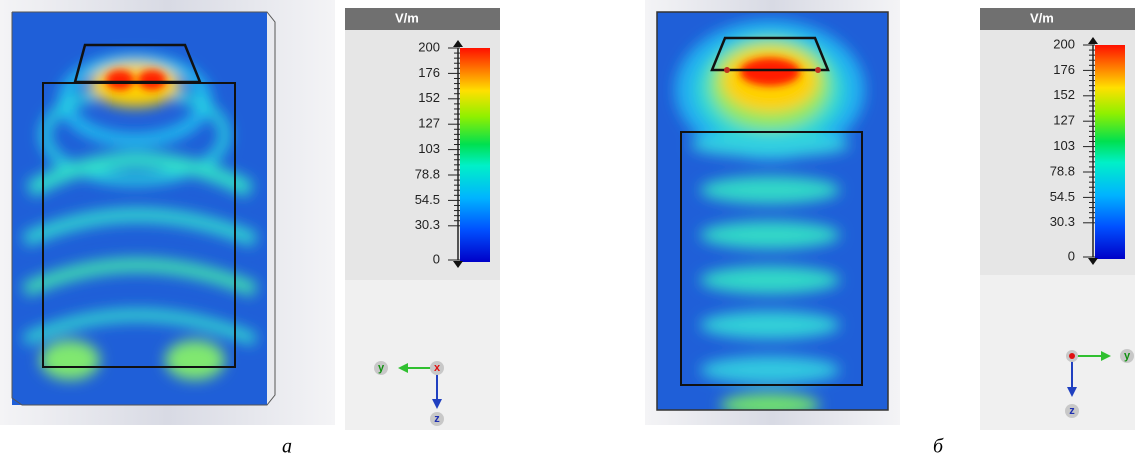  I want to click on axis-label: x, so click(437, 368).